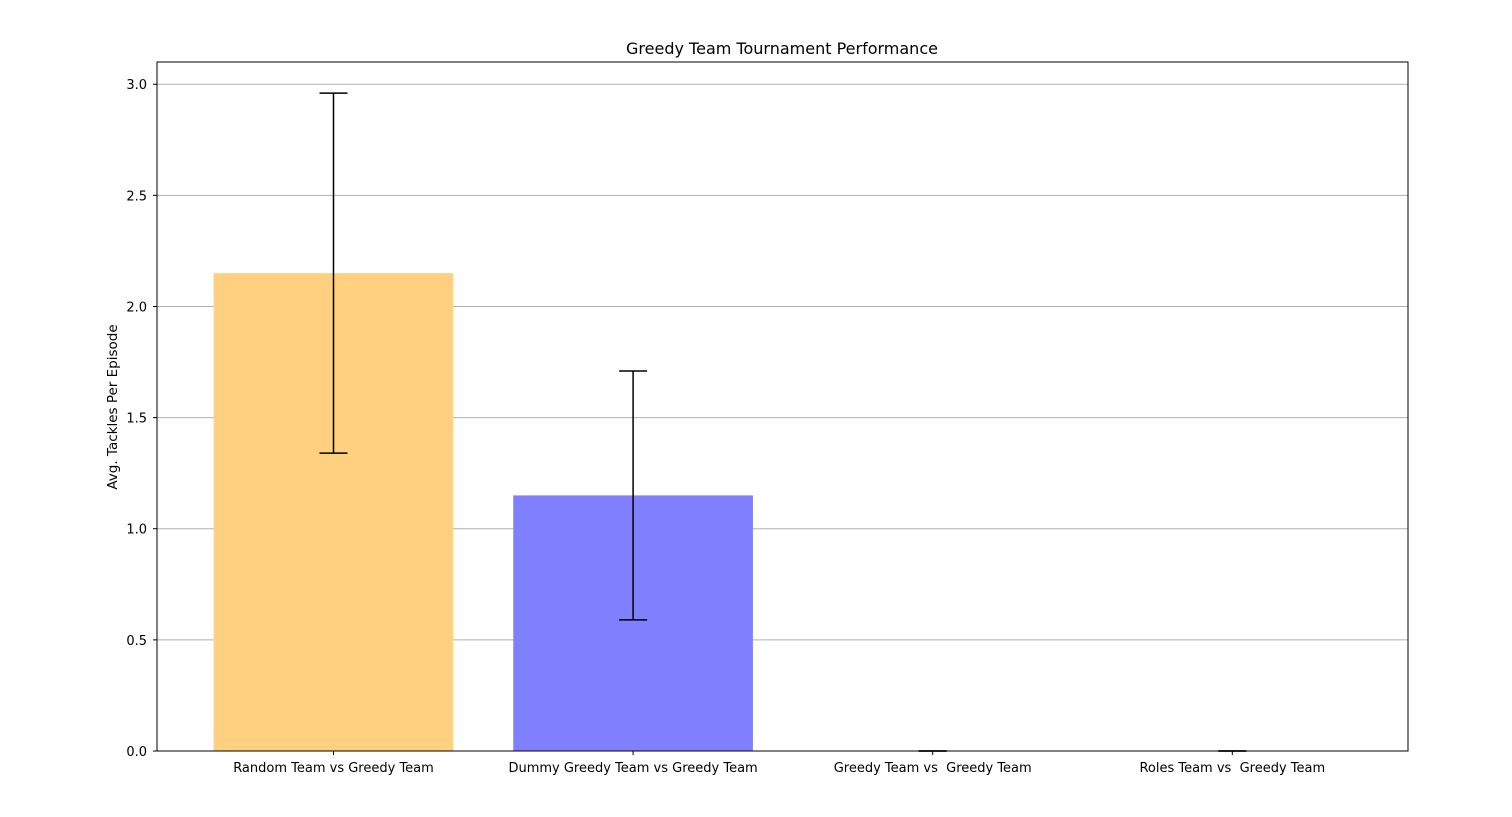 The width and height of the screenshot is (1512, 817). I want to click on x-tick-label: Roles Team vs Greedy Team, so click(1232, 768).